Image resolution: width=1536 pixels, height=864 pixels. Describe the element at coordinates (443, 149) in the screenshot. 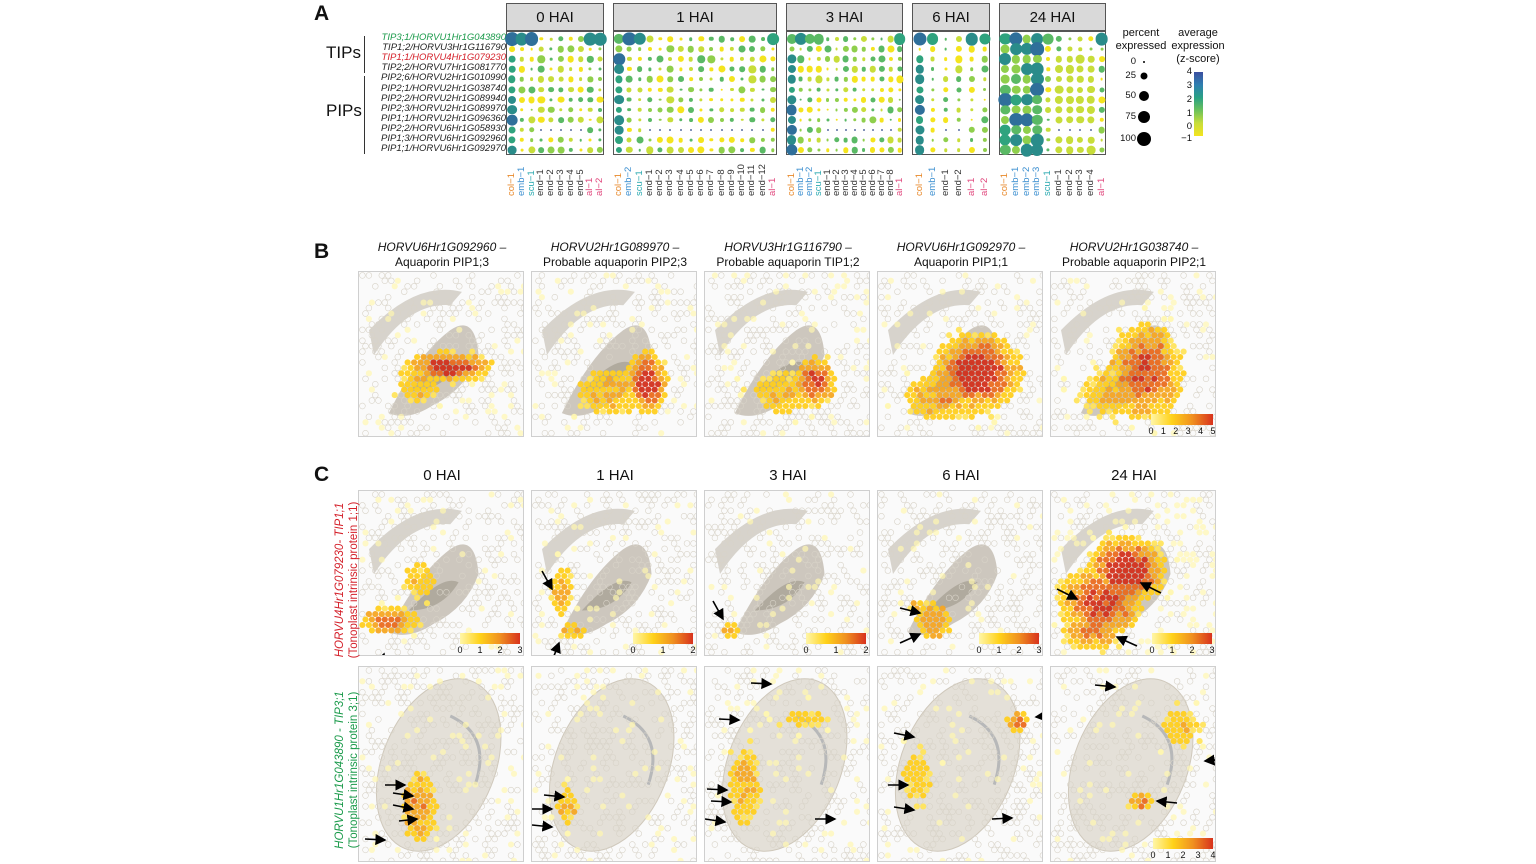

I see `gene-label: PIP1;1/HORVU6Hr1G092970` at that location.